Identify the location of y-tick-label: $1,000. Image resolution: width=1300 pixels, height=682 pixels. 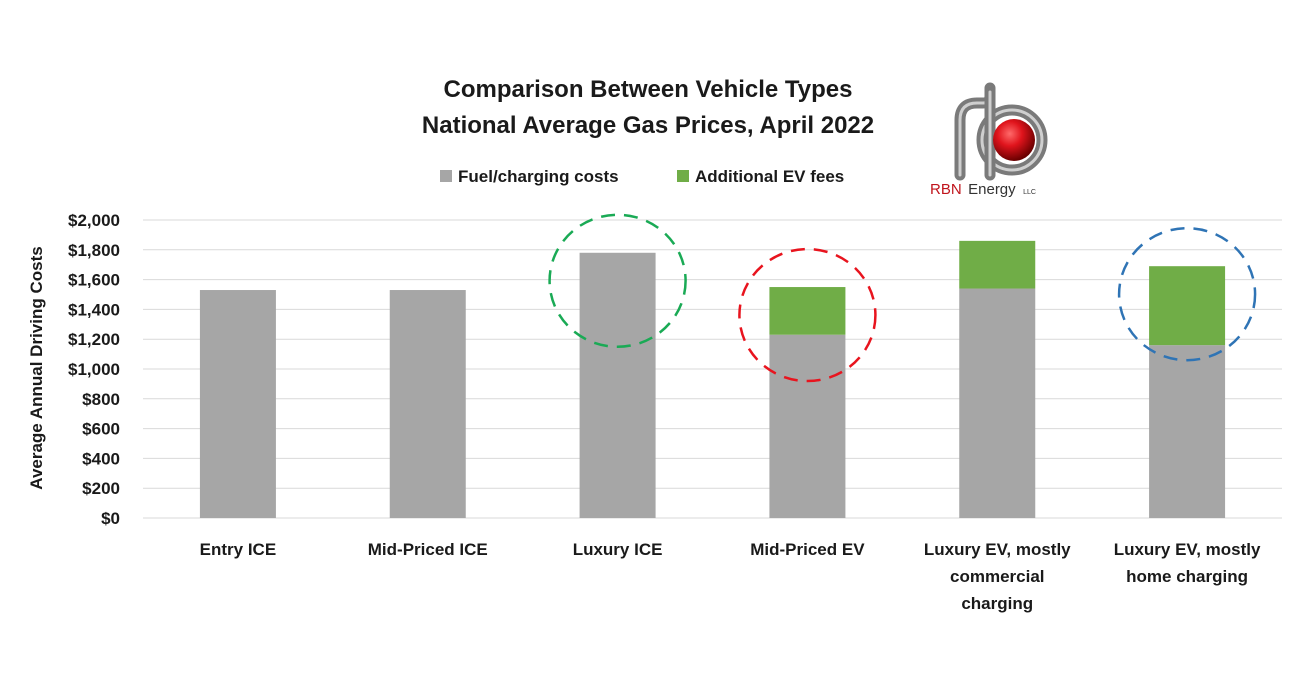
(94, 369).